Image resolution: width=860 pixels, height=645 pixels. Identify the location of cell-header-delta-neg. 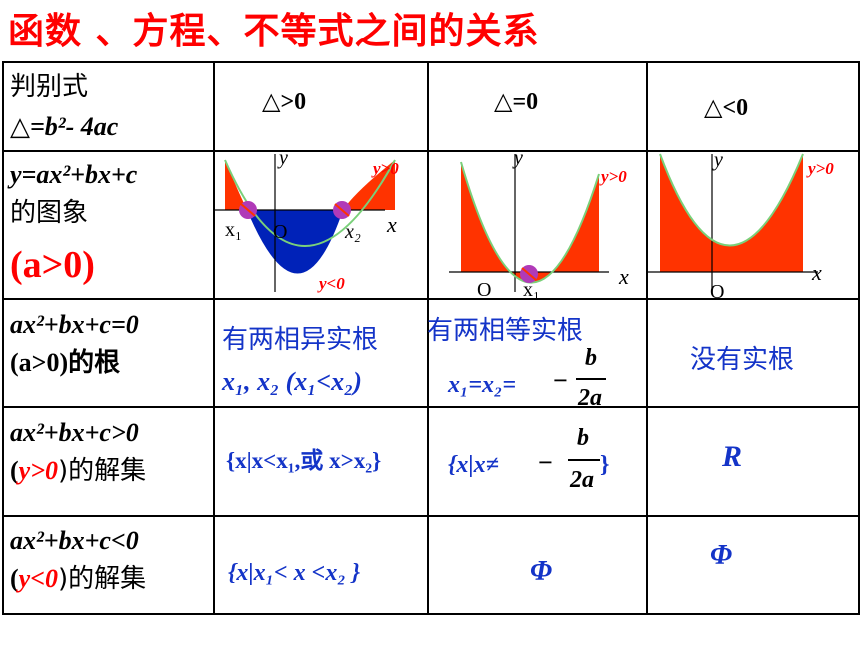
(753, 106).